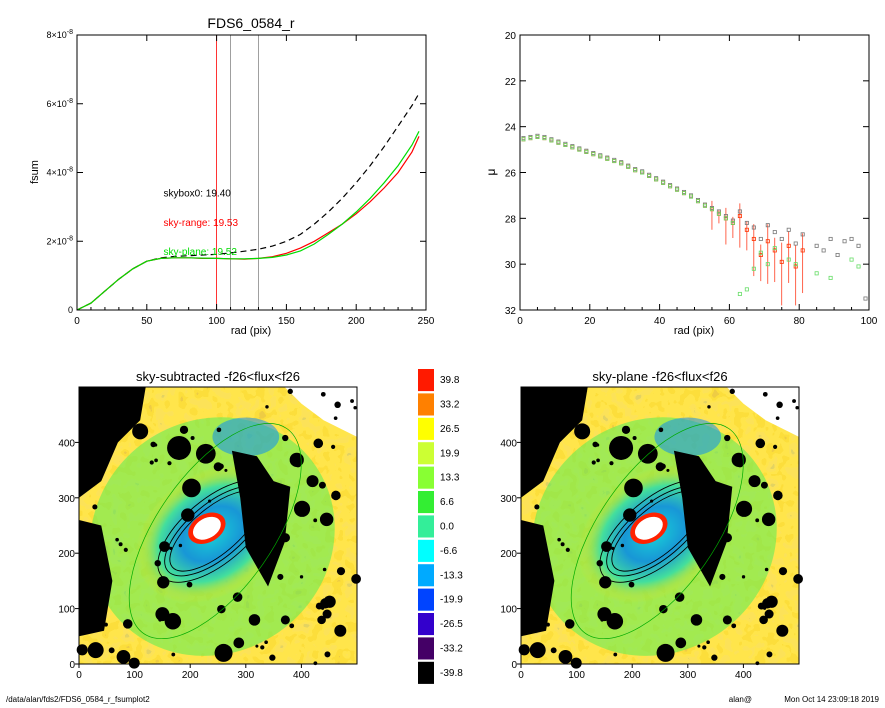  What do you see at coordinates (356, 321) in the screenshot?
I see `fsum-x-tick-label-4: 200` at bounding box center [356, 321].